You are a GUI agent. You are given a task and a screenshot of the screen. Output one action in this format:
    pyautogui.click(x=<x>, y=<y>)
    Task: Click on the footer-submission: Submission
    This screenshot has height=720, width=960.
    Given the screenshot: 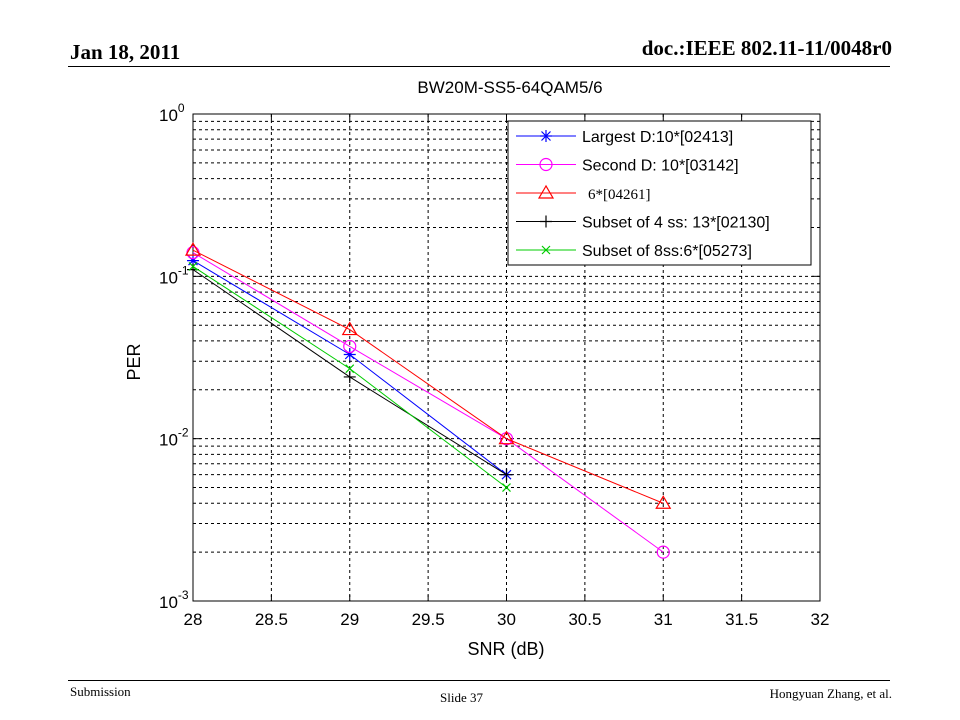 What is the action you would take?
    pyautogui.click(x=100, y=691)
    